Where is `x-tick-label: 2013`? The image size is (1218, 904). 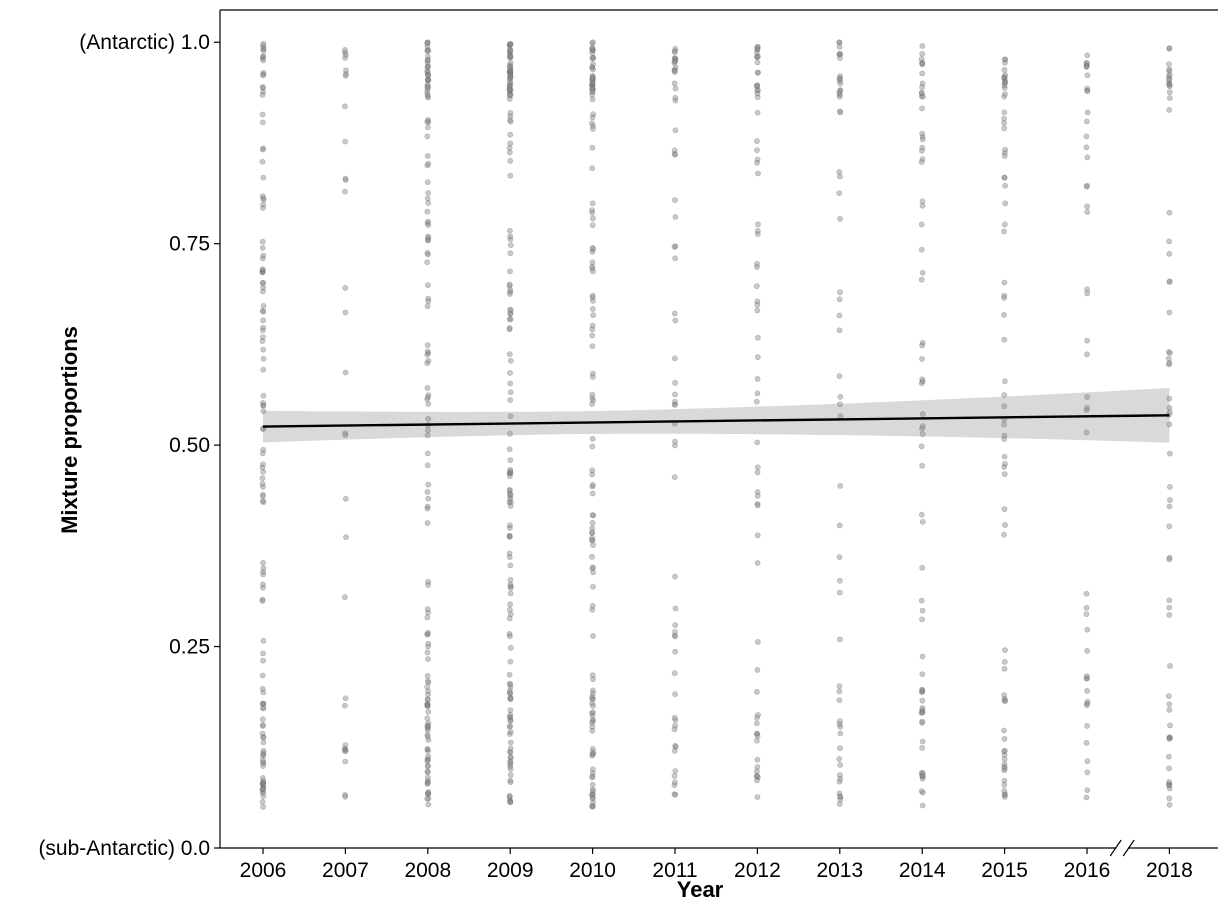 x-tick-label: 2013 is located at coordinates (839, 870).